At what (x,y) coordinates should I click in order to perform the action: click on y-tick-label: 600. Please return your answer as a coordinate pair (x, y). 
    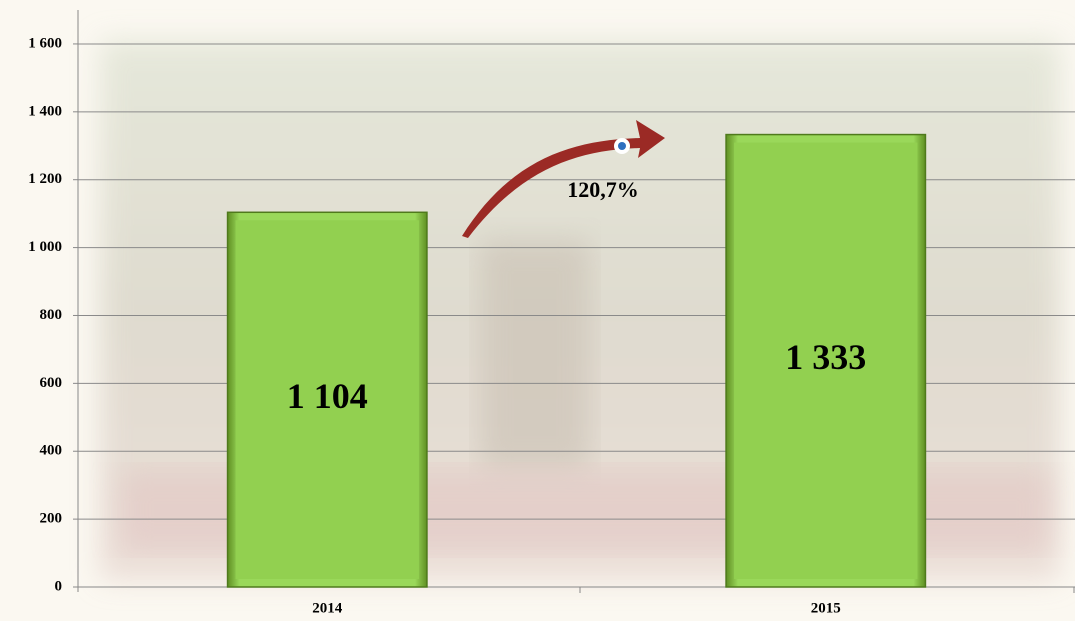
    Looking at the image, I should click on (51, 383).